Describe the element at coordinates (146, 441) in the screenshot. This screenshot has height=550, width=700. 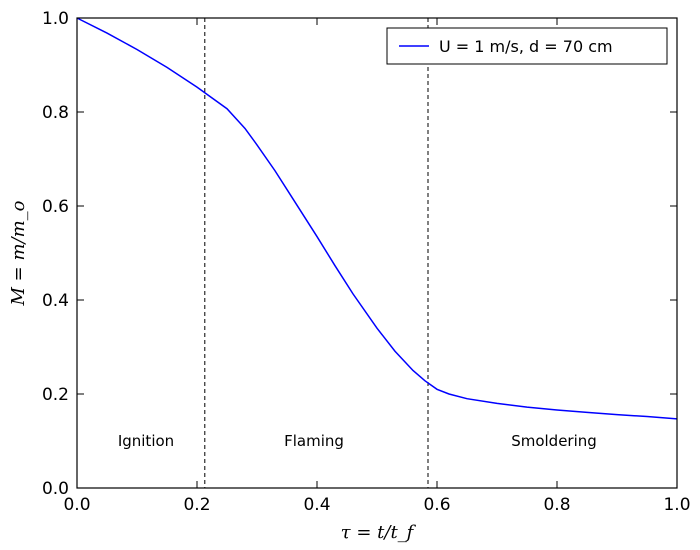
I see `phase-label-ignition: Ignition` at that location.